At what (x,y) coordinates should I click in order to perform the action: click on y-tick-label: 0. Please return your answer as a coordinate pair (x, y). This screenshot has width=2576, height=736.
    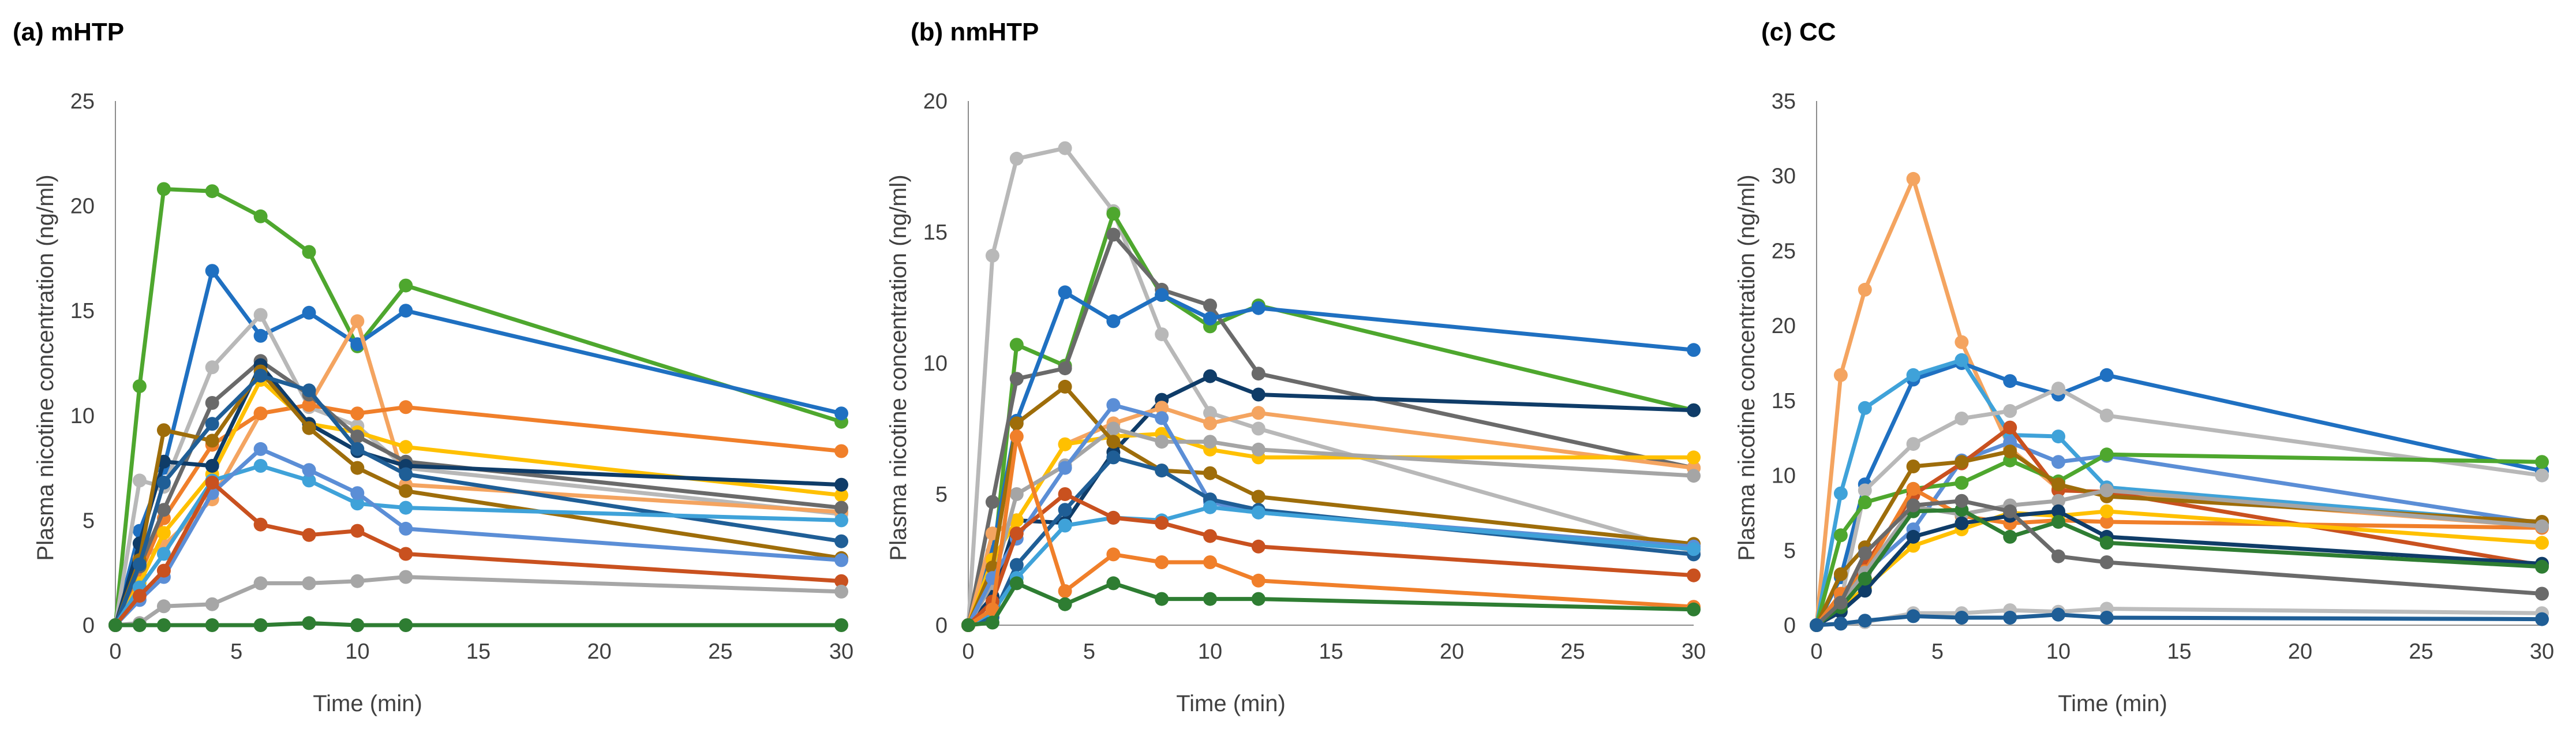
    Looking at the image, I should click on (941, 626).